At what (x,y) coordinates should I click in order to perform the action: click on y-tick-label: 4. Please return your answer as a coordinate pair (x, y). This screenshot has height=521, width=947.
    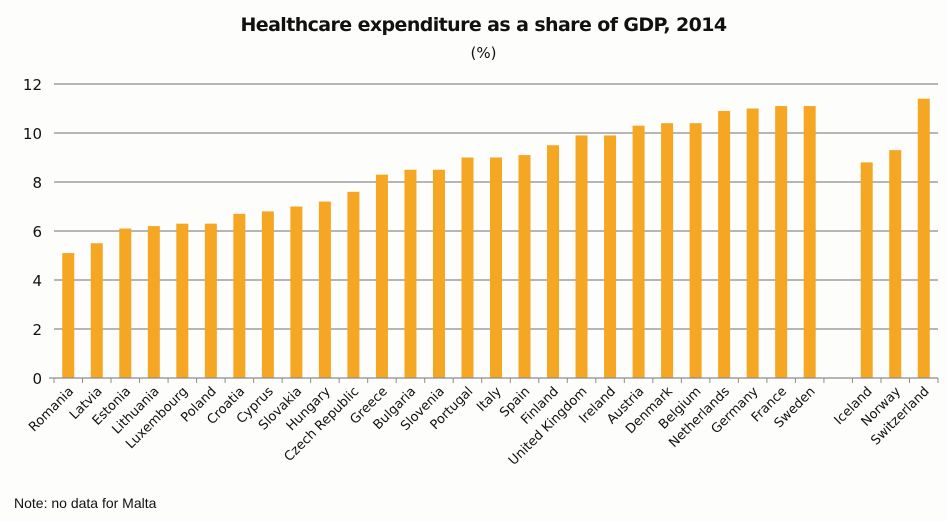
    Looking at the image, I should click on (37, 281).